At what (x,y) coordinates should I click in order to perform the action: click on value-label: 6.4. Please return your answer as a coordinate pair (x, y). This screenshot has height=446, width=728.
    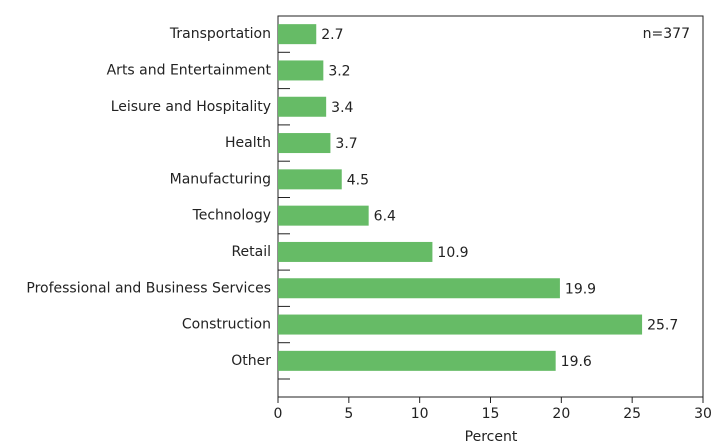
    Looking at the image, I should click on (385, 217).